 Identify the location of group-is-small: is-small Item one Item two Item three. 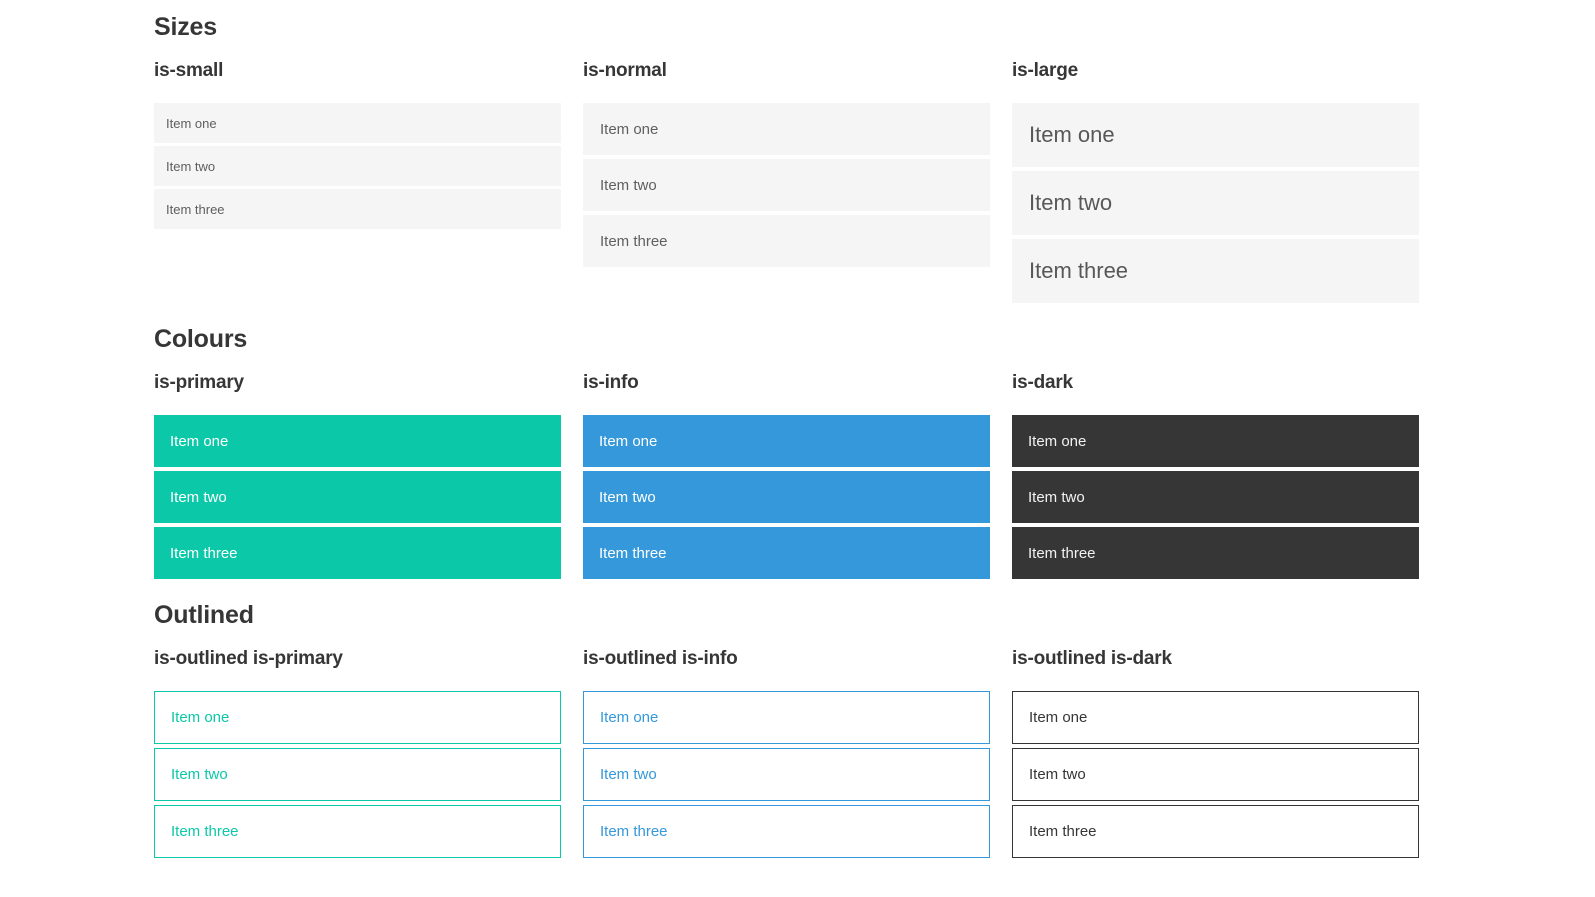
(357, 184).